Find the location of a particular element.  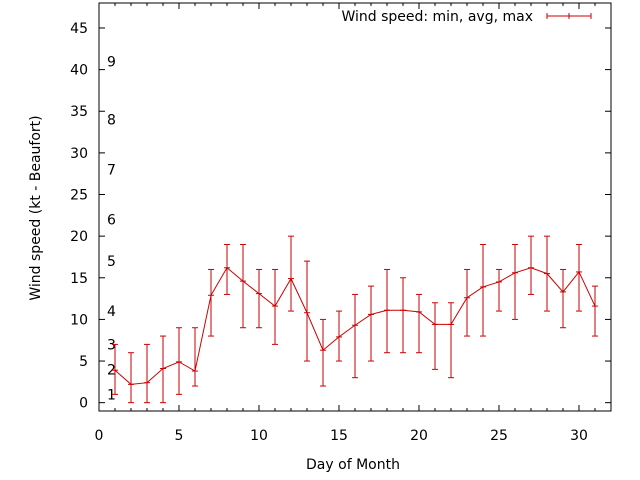

legend: Wind speed: min, avg, max is located at coordinates (466, 17).